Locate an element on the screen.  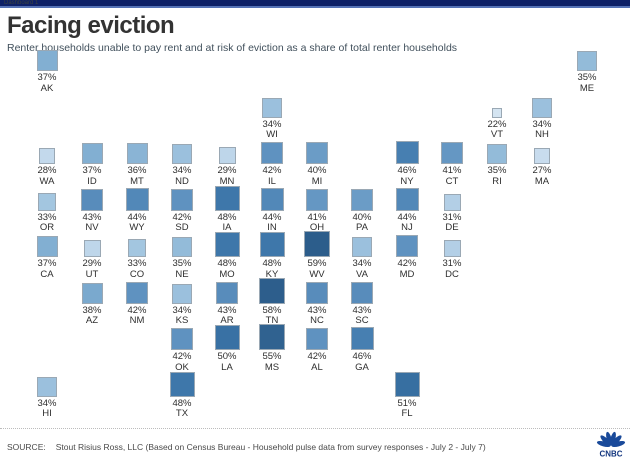
state-tile-oh: 41% OH is located at coordinates (317, 209).